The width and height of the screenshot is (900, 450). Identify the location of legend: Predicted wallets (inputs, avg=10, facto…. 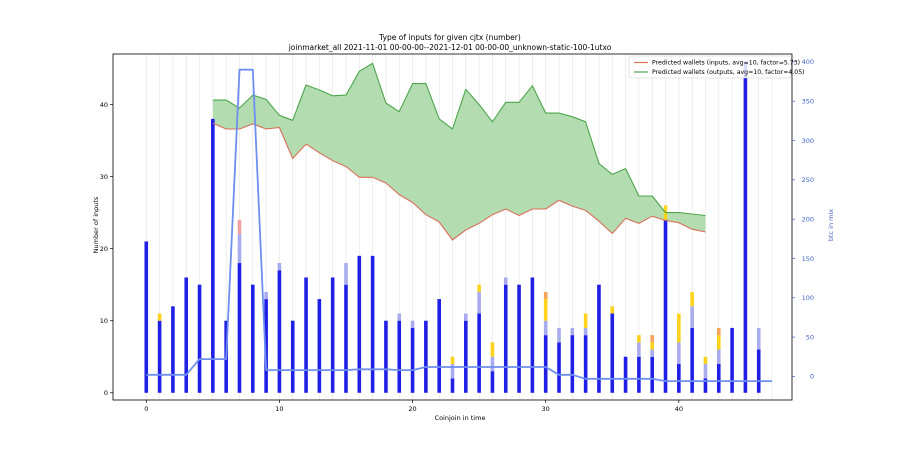
(716, 67).